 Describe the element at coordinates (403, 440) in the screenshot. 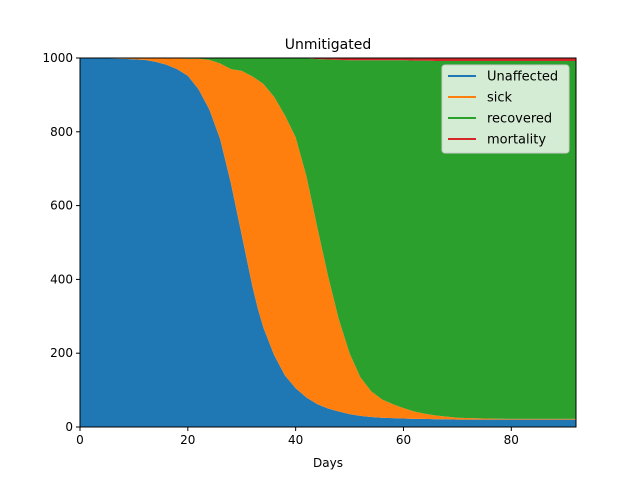

I see `x-tick-label: 60` at that location.